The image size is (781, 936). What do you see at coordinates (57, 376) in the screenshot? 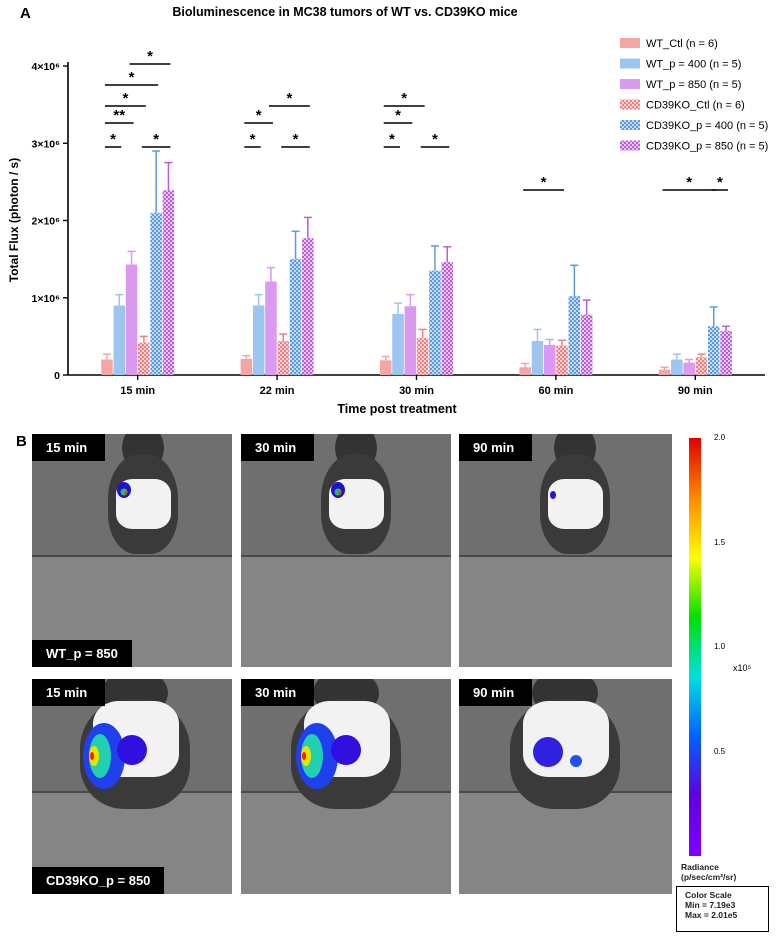
I see `y-tick-label: 0` at bounding box center [57, 376].